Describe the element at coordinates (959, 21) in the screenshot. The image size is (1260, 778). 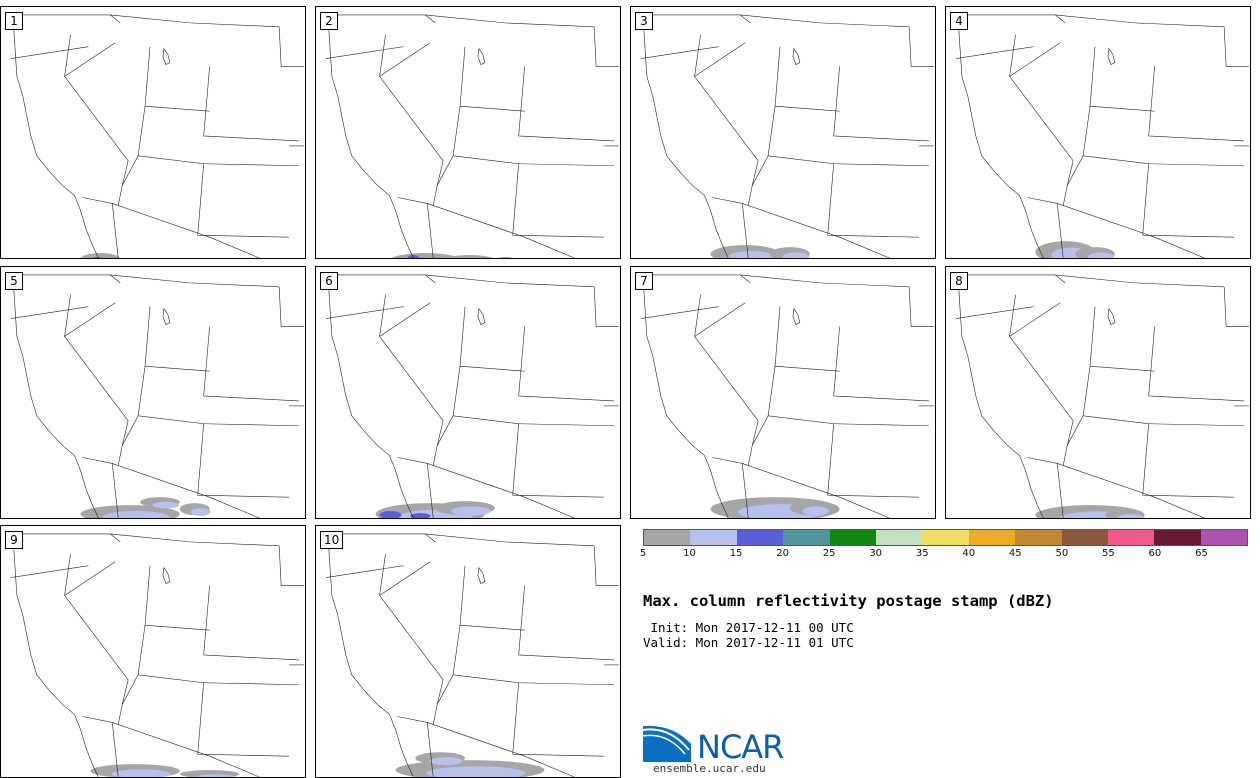
I see `panel-number-label: 4` at that location.